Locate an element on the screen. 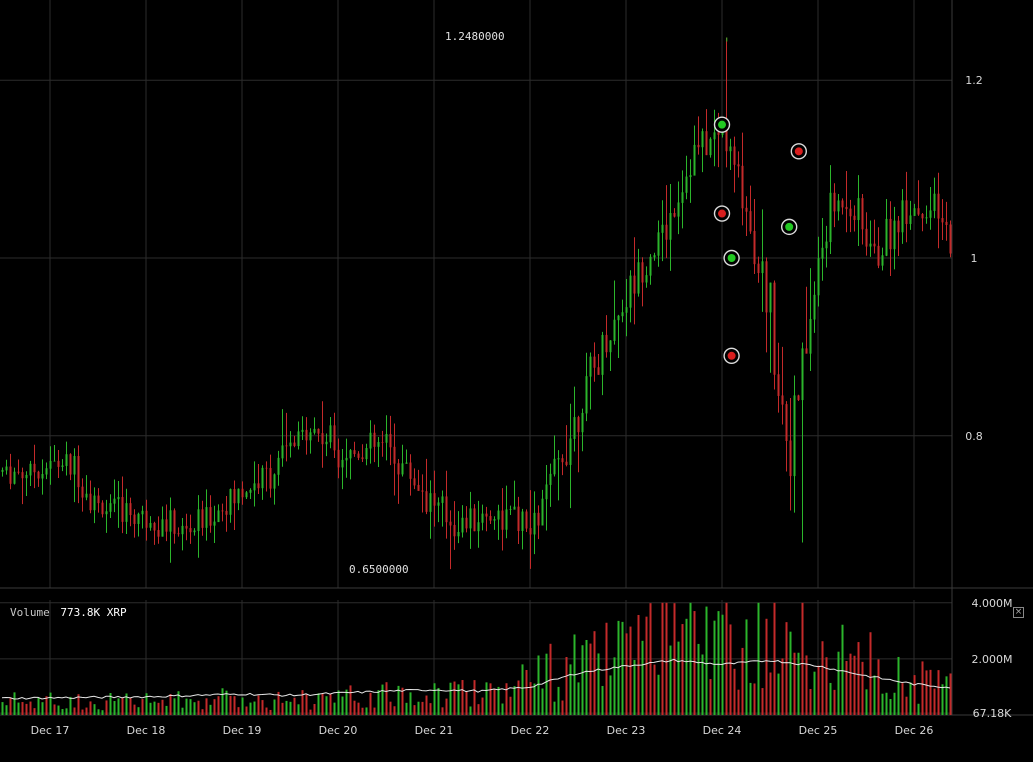 This screenshot has height=762, width=1033. price-tick-label: 1.2 is located at coordinates (974, 80).